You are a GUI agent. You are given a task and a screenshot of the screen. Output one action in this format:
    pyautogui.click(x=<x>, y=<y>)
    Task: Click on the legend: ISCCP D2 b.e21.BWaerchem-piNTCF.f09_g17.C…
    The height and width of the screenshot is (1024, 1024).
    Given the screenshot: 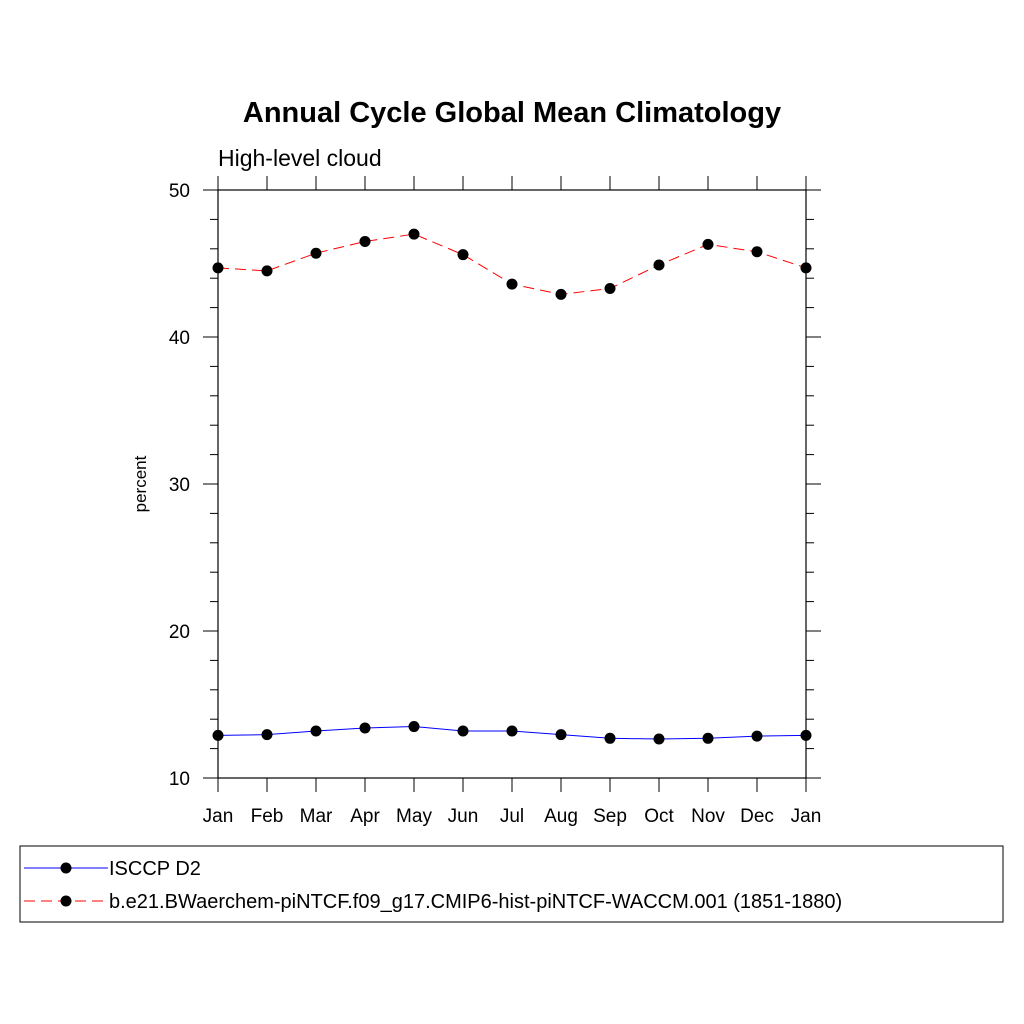 What is the action you would take?
    pyautogui.click(x=433, y=885)
    